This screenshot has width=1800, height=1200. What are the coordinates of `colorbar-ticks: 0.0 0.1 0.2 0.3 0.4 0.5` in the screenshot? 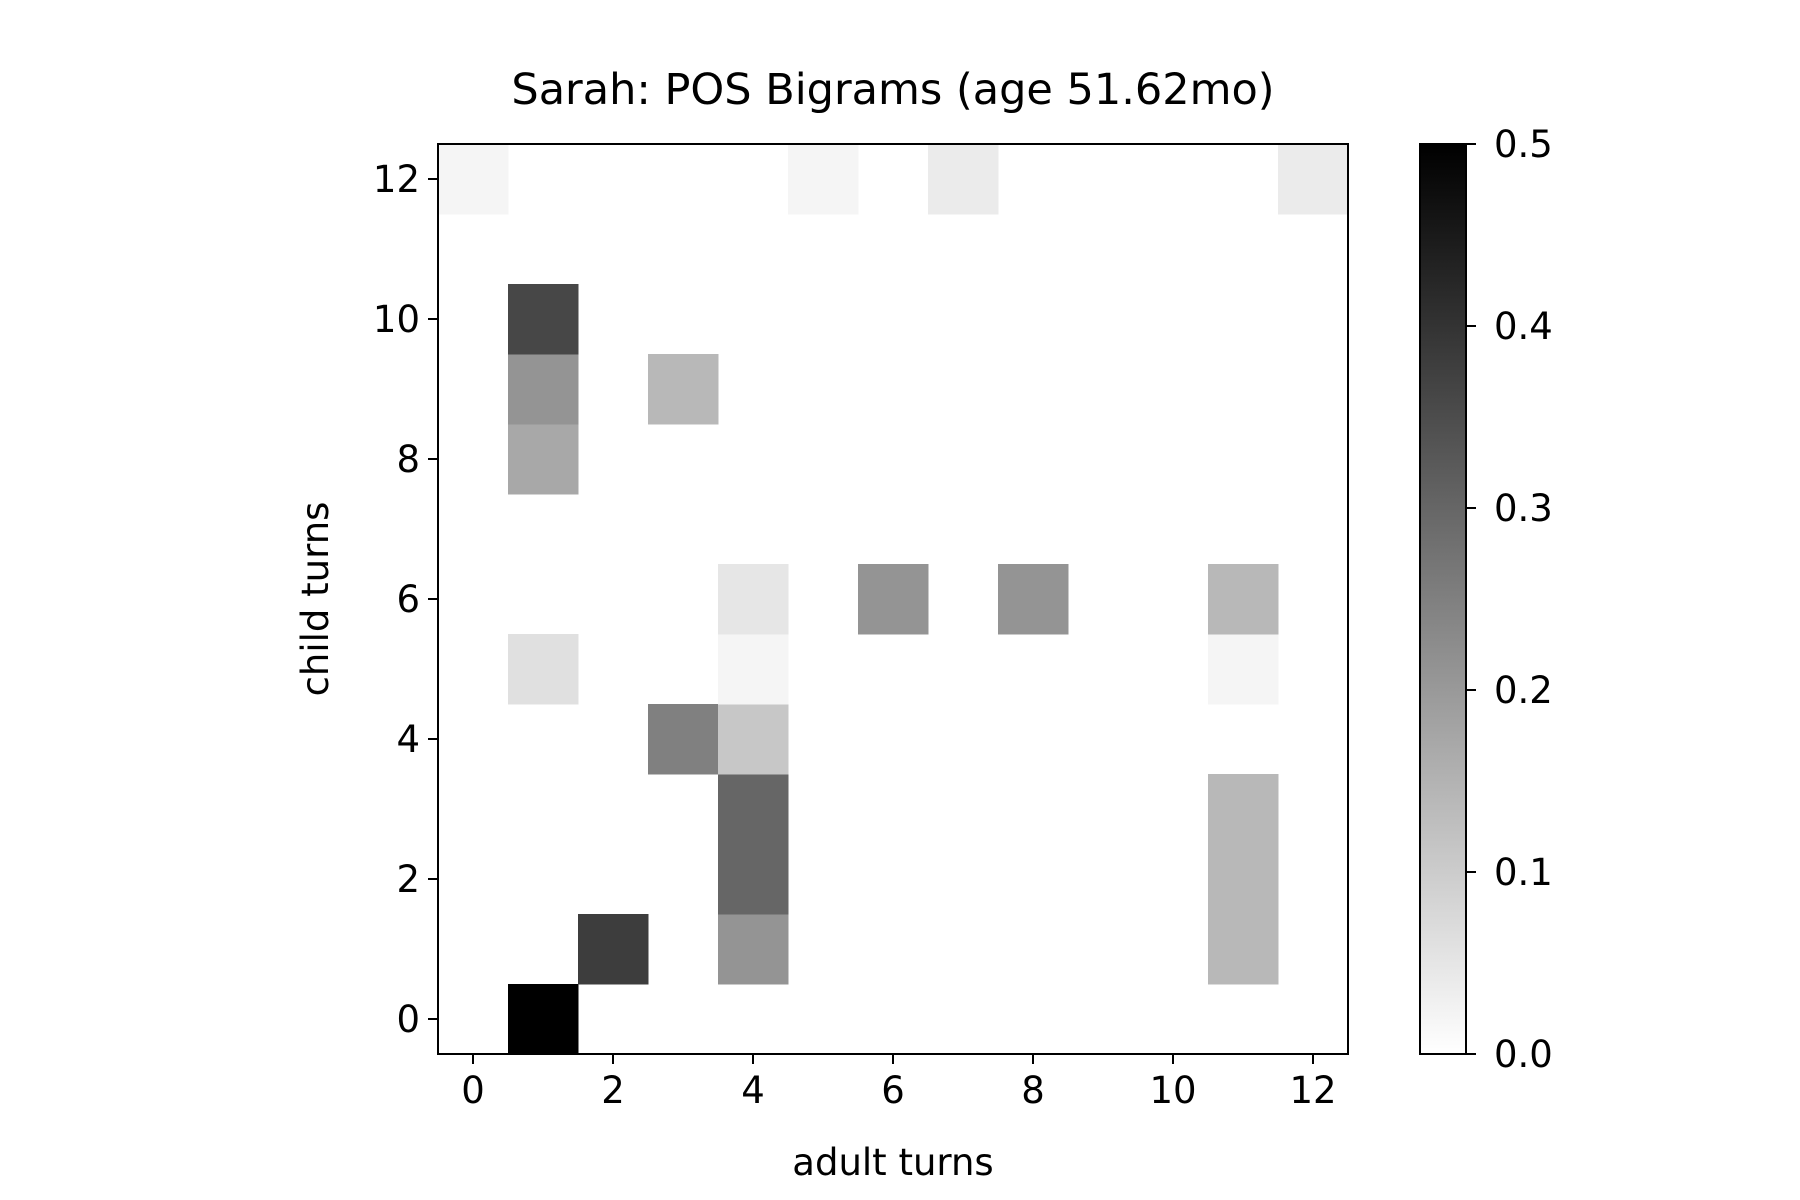 It's located at (1509, 599).